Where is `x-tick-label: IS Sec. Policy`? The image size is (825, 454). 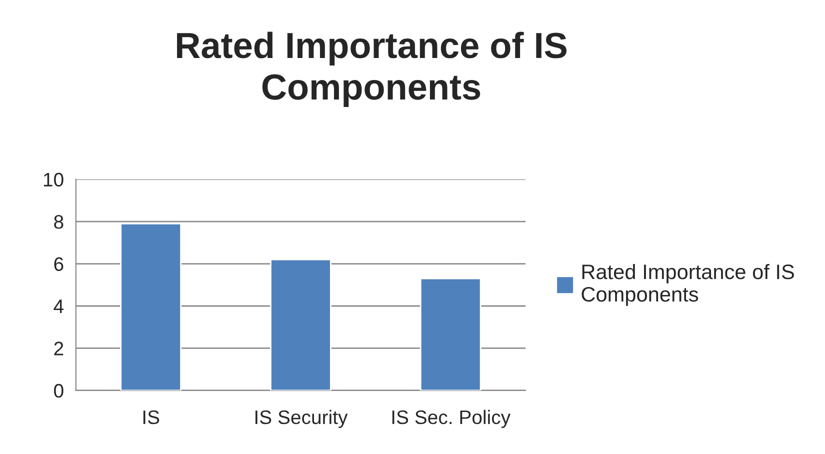
x-tick-label: IS Sec. Policy is located at coordinates (451, 419).